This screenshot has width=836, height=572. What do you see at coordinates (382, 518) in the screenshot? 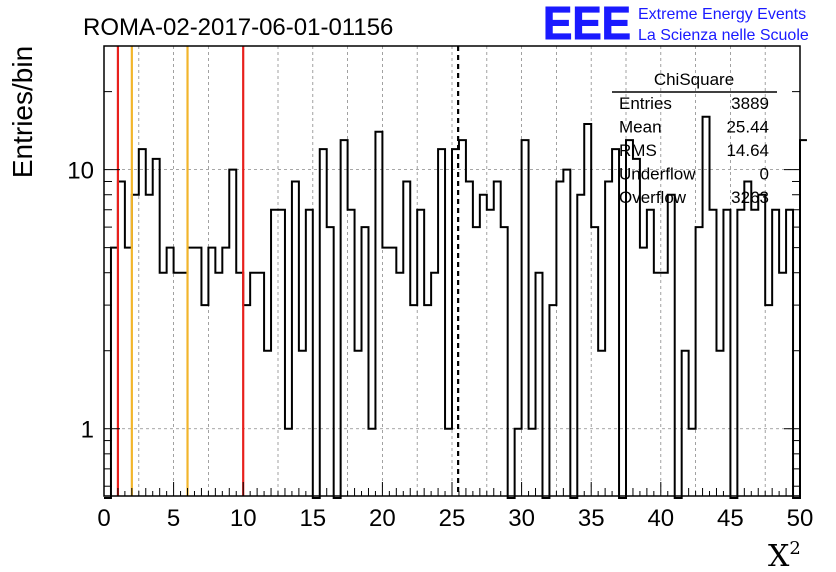
I see `x-tick-label: 20` at bounding box center [382, 518].